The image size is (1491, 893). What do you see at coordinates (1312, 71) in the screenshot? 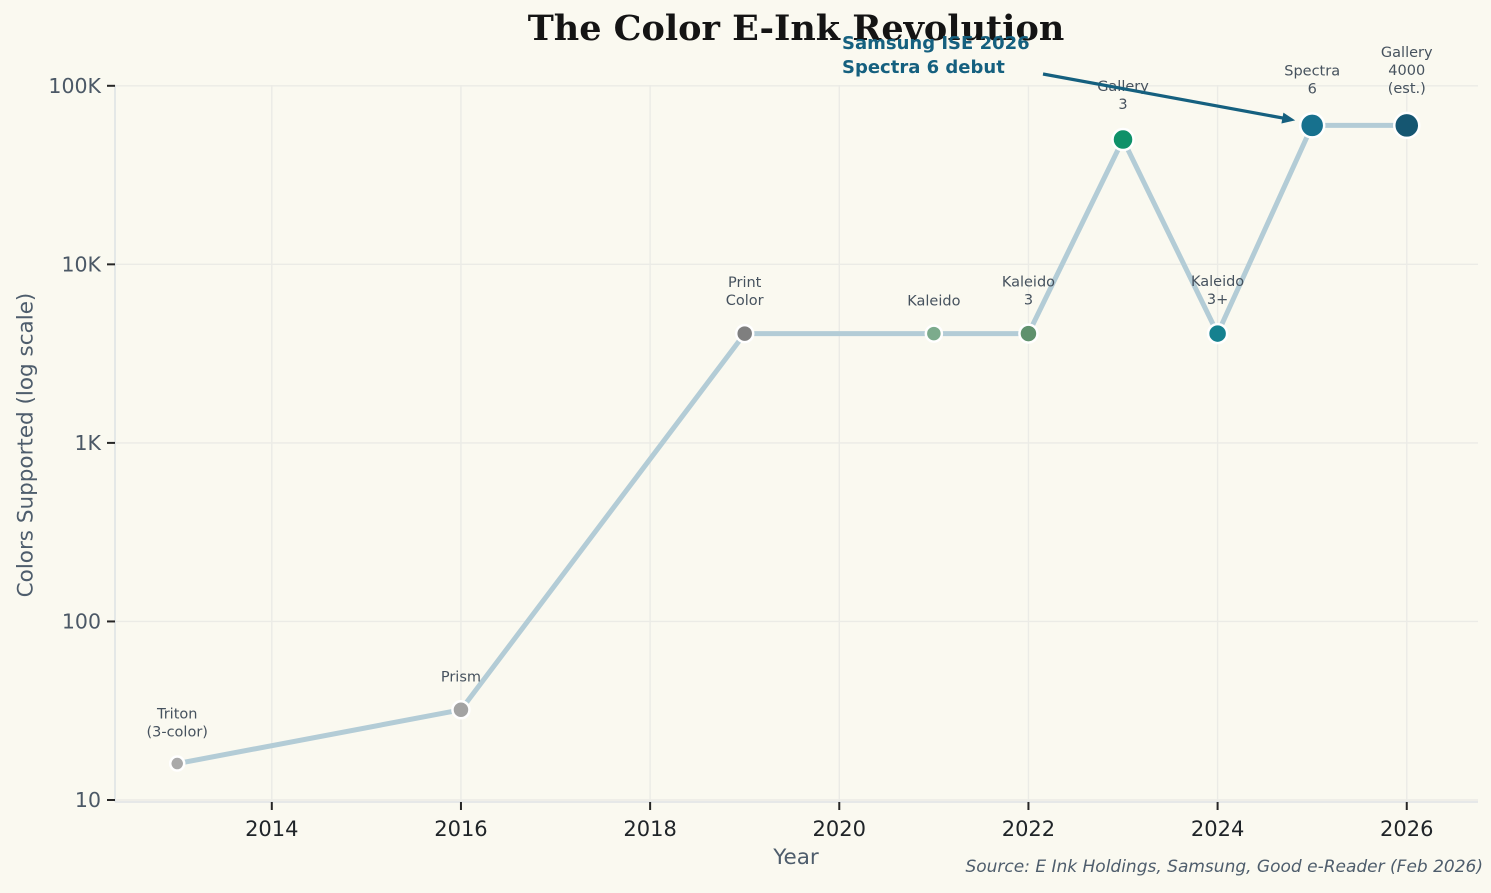
I see `point-label: Spectra` at bounding box center [1312, 71].